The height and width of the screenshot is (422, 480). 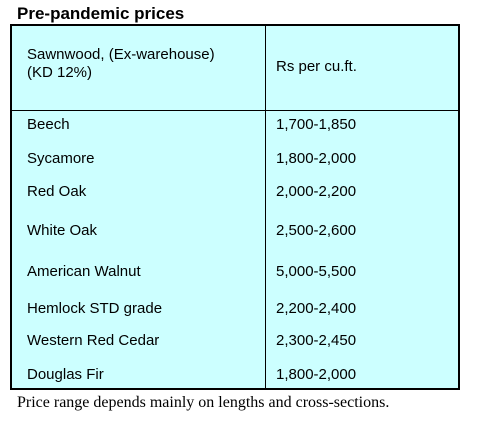 What do you see at coordinates (316, 191) in the screenshot?
I see `row-price: 2,000-2,200` at bounding box center [316, 191].